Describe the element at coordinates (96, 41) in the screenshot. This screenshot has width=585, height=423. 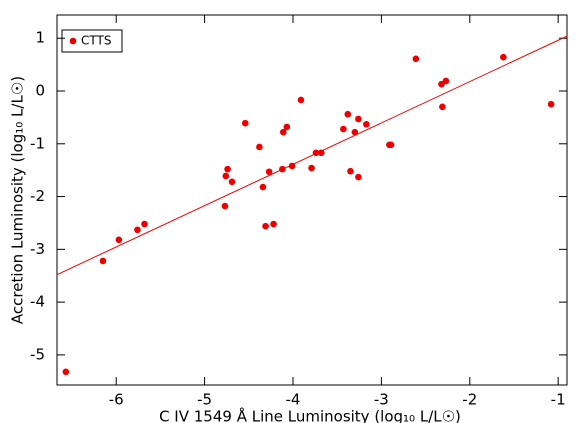
I see `legend-label: CTTS` at that location.